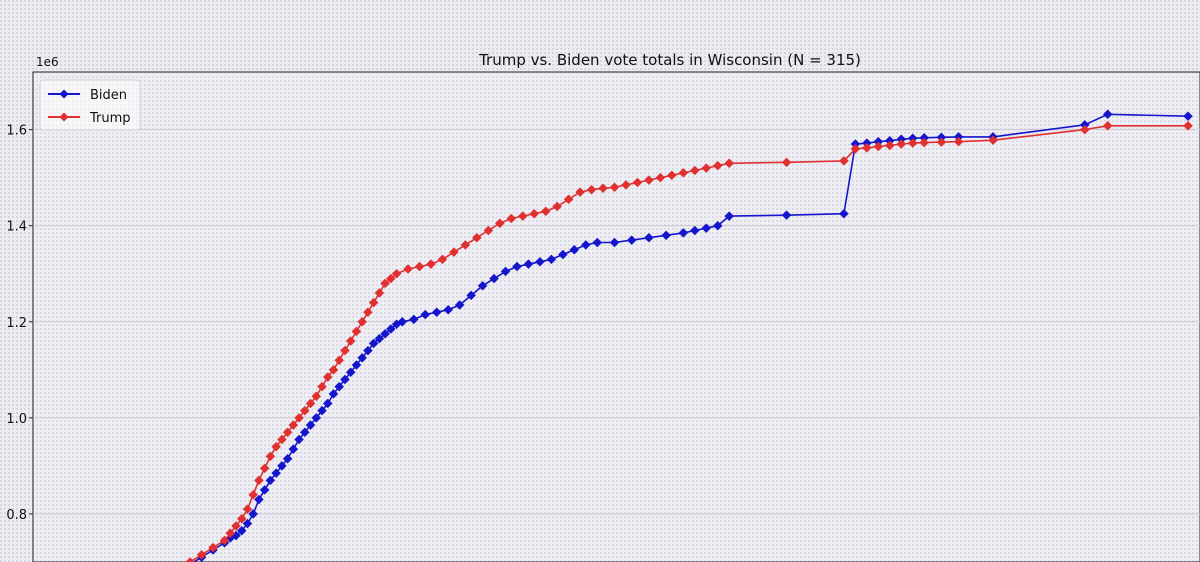 The height and width of the screenshot is (562, 1200). Describe the element at coordinates (47, 62) in the screenshot. I see `y-offset-label: 1e6` at that location.